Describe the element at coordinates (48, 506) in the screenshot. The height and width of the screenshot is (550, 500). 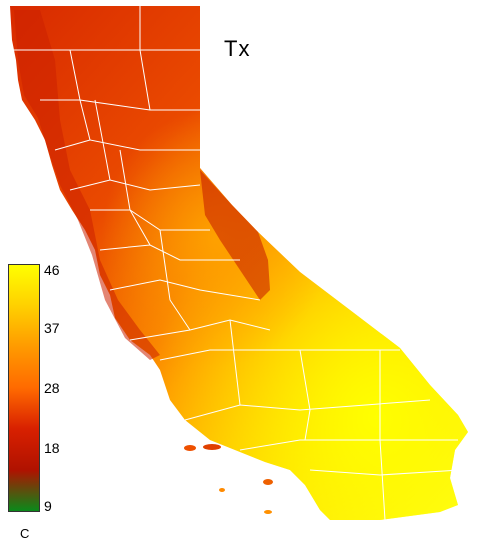
I see `legend-tick: 9` at that location.